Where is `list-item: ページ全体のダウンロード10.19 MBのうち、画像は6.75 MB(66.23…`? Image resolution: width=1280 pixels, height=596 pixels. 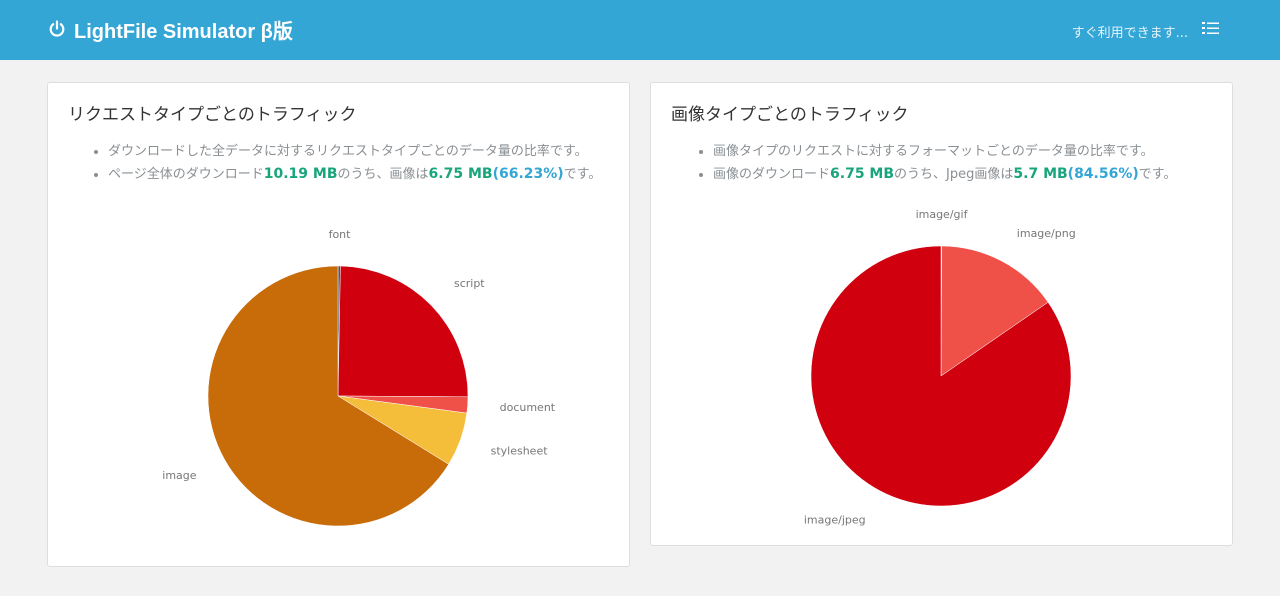 list-item: ページ全体のダウンロード10.19 MBのうち、画像は6.75 MB(66.23… is located at coordinates (368, 174).